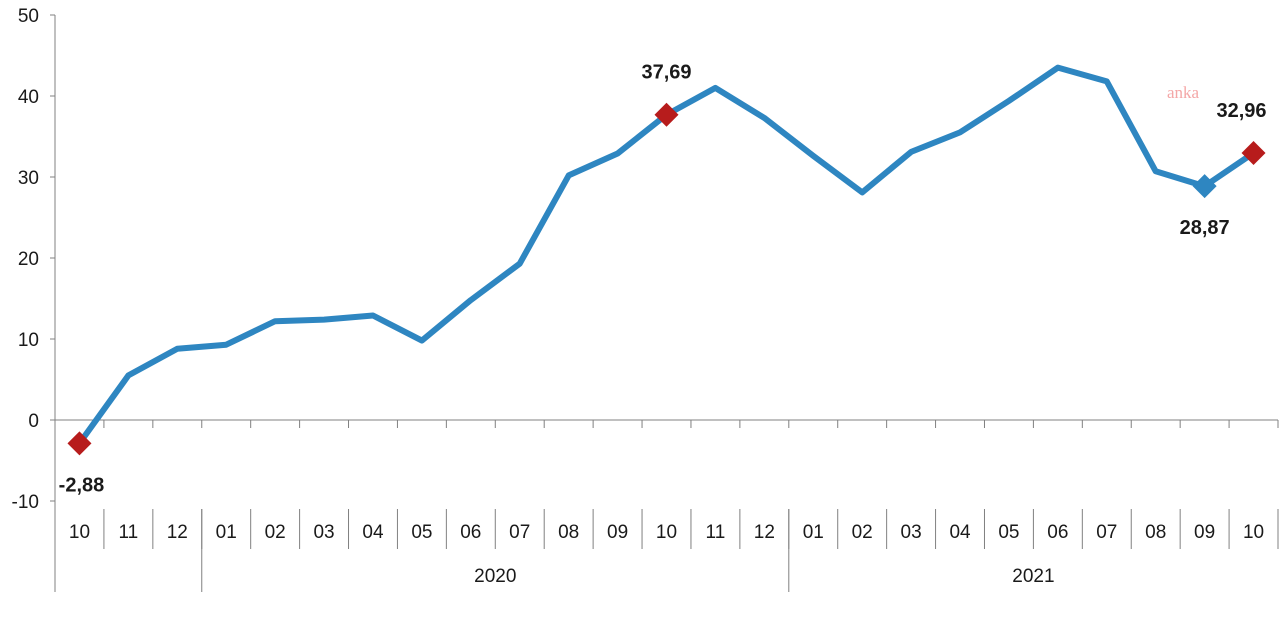  Describe the element at coordinates (28, 16) in the screenshot. I see `y-tick-label: 50` at that location.